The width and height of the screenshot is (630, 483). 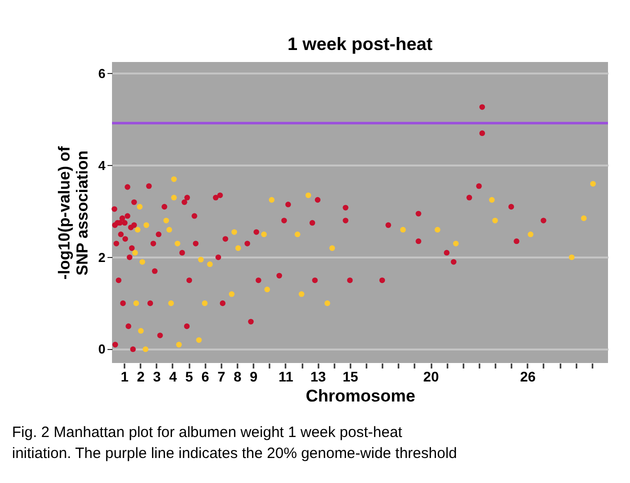 I want to click on x-tick-label: 15, so click(x=350, y=376).